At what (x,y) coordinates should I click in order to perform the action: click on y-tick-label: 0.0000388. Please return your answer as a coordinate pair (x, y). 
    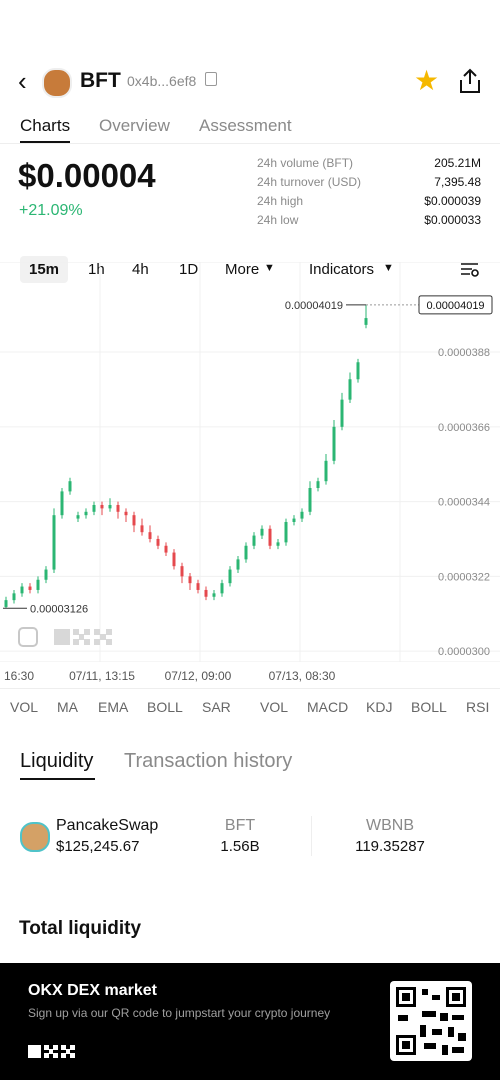
    Looking at the image, I should click on (464, 353).